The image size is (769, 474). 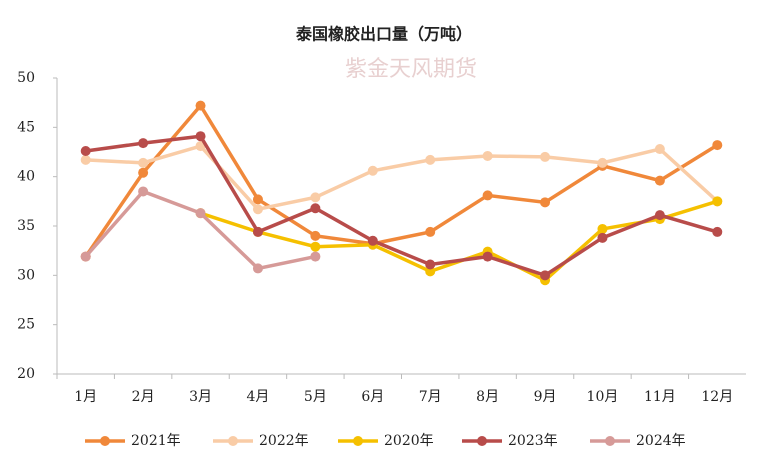 What do you see at coordinates (660, 397) in the screenshot?
I see `x-tick-label: 11月` at bounding box center [660, 397].